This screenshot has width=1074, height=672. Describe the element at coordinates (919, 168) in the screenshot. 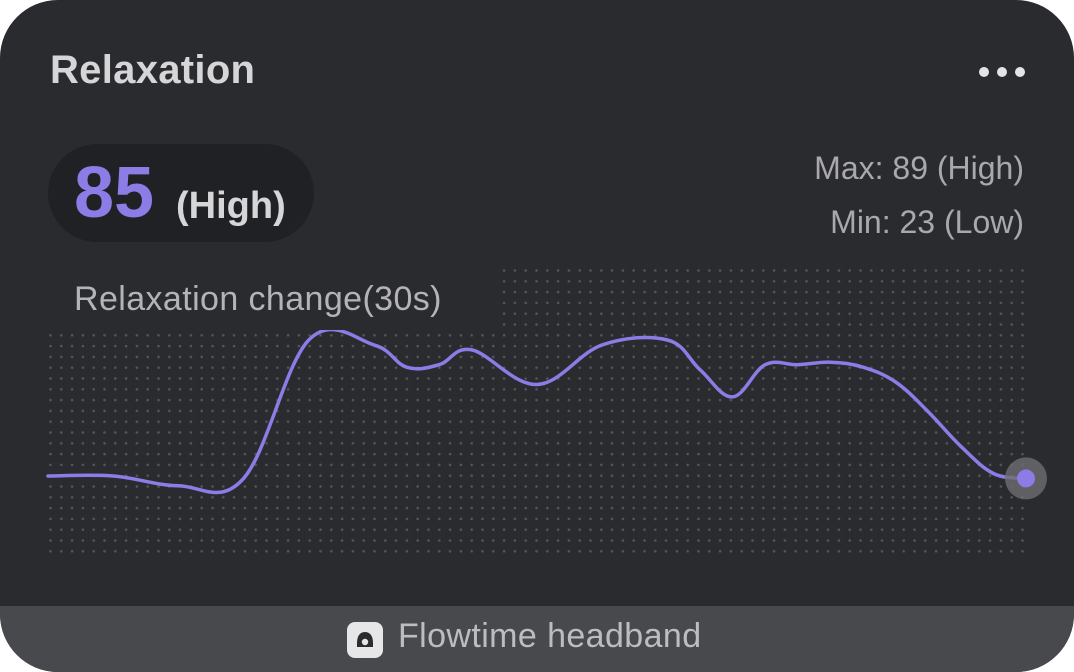

I see `max-stat: Max: 89 (High)` at that location.